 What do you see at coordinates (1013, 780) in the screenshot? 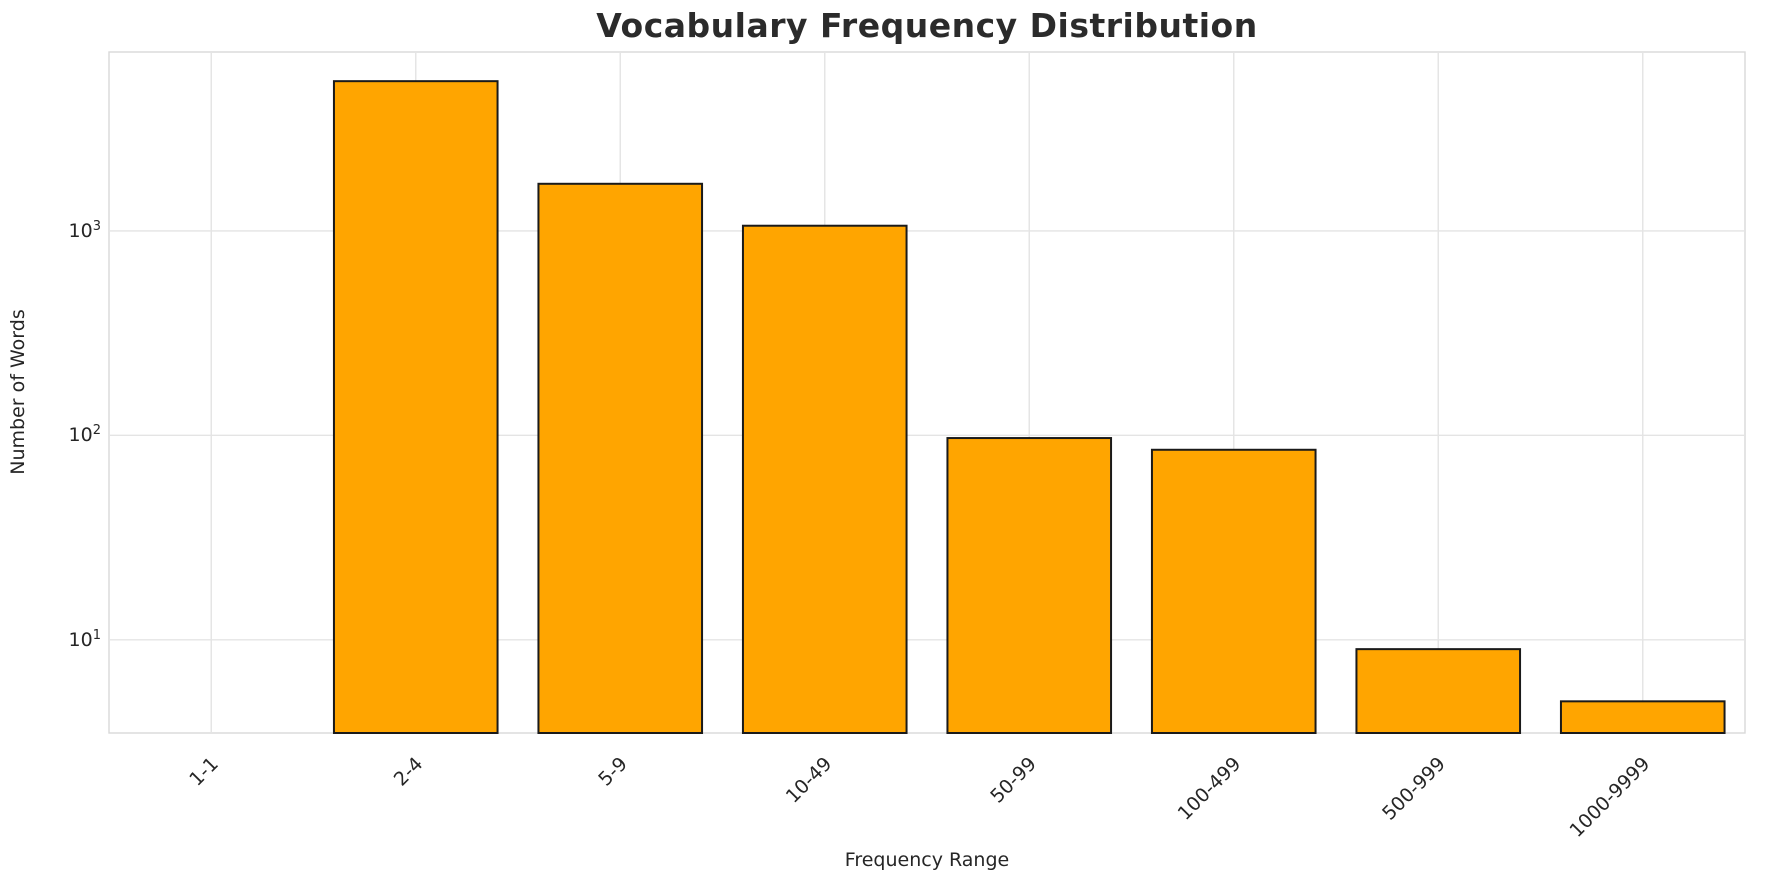
I see `x-tick-label: 50-99` at bounding box center [1013, 780].